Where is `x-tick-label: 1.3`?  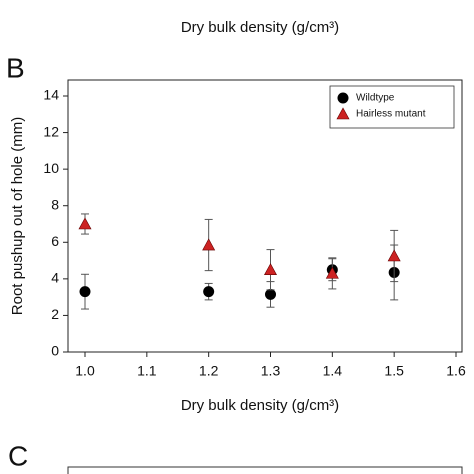
x-tick-label: 1.3 is located at coordinates (271, 371).